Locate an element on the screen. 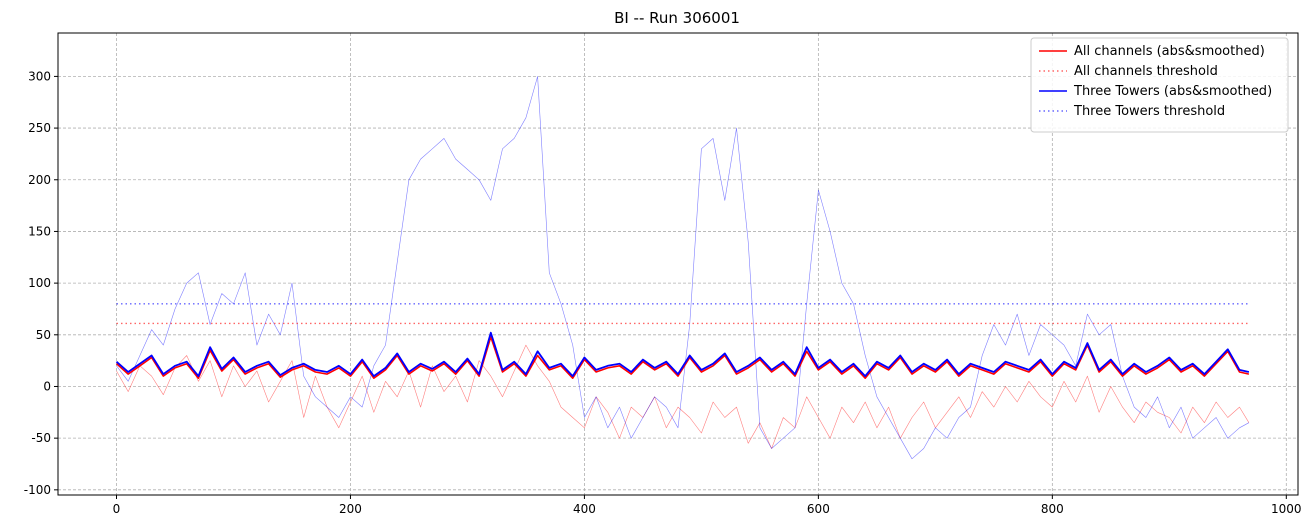  y-axis: -100 -50 0 50 100 150 200 250 300 is located at coordinates (41, 283).